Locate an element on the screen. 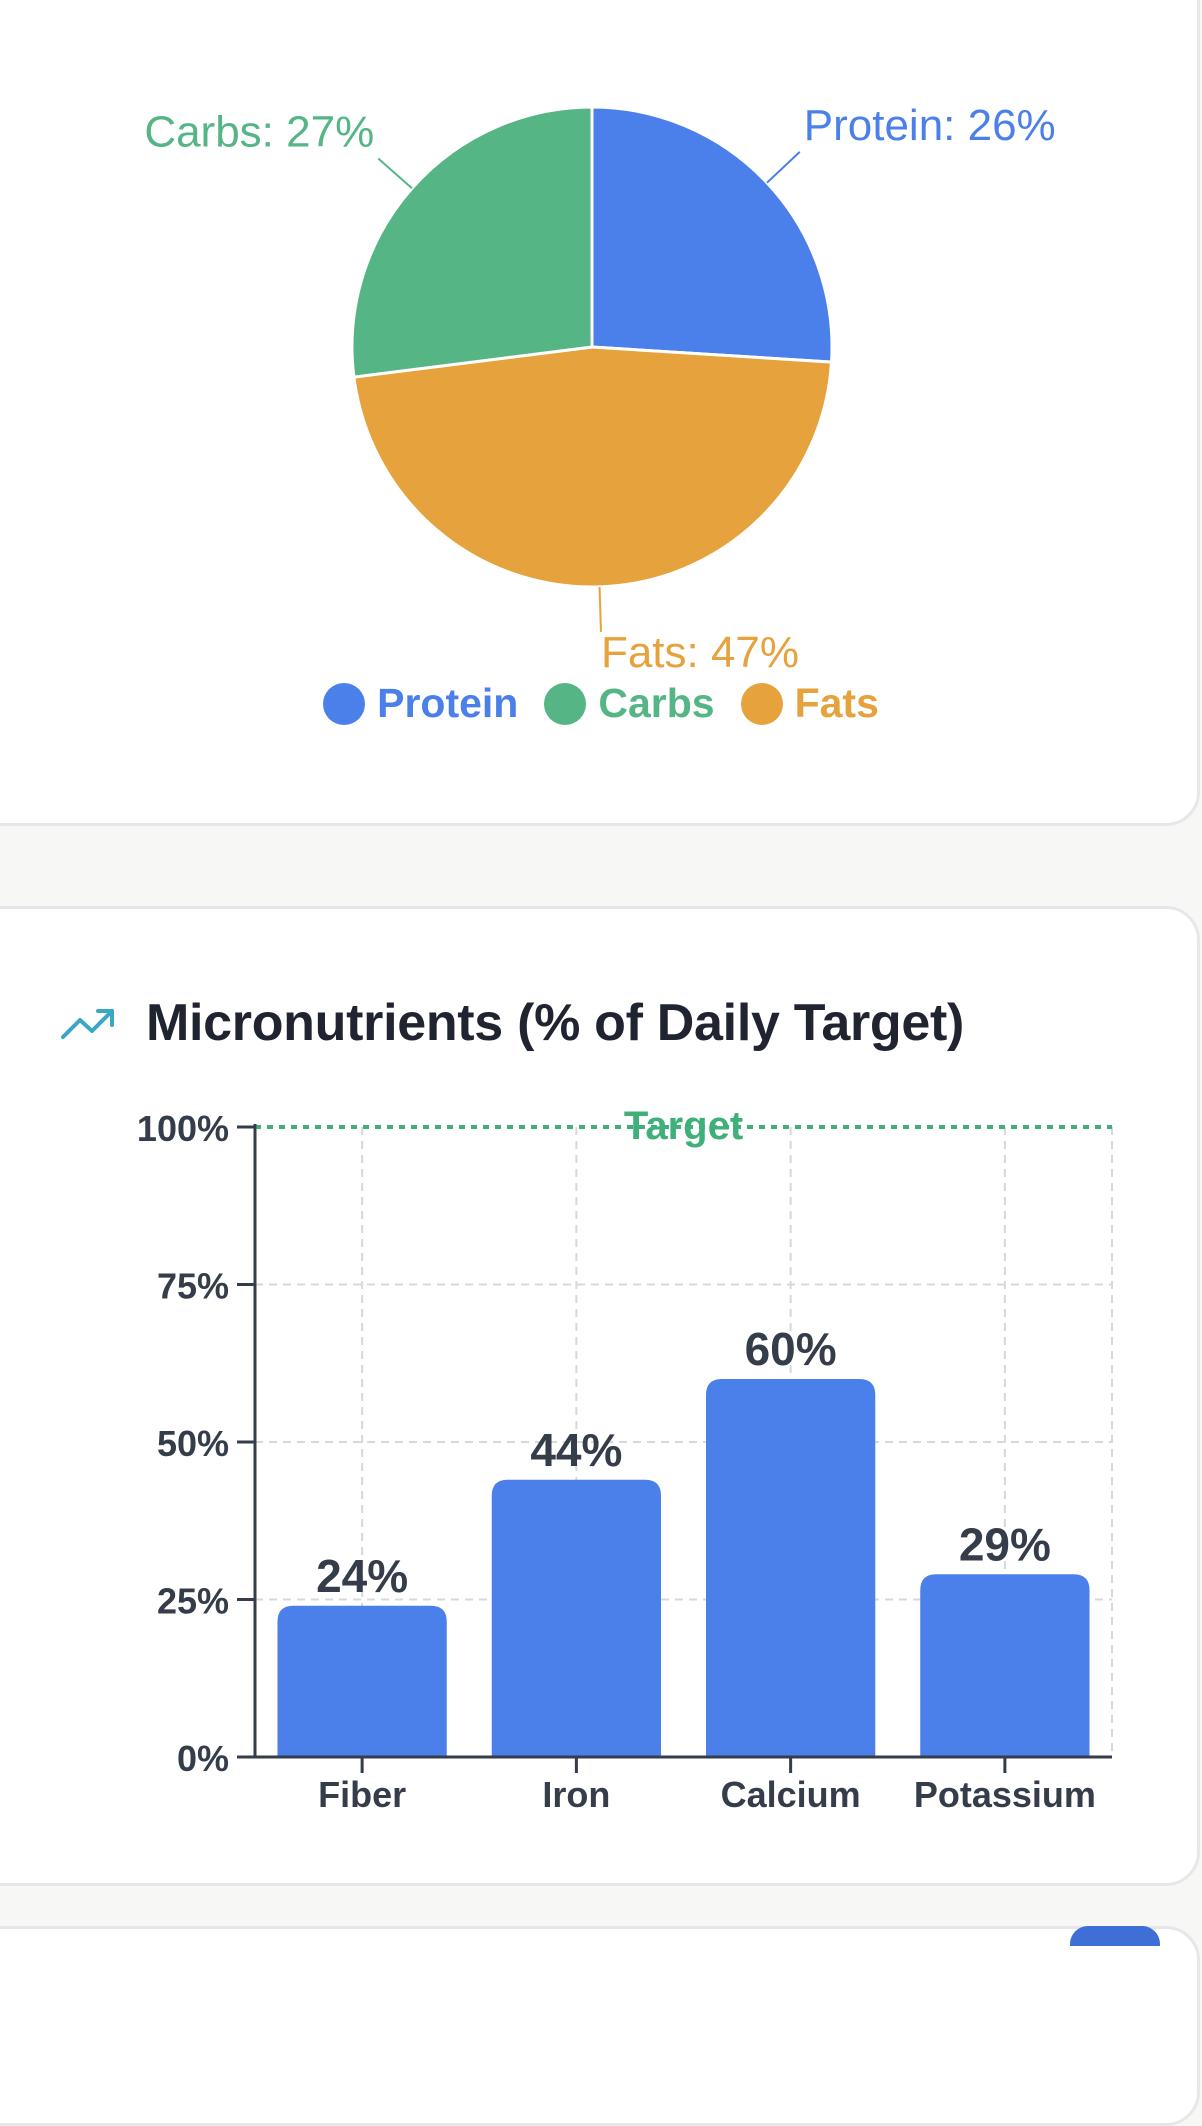 The height and width of the screenshot is (2126, 1202). legend-item-carbs: Carbs is located at coordinates (629, 703).